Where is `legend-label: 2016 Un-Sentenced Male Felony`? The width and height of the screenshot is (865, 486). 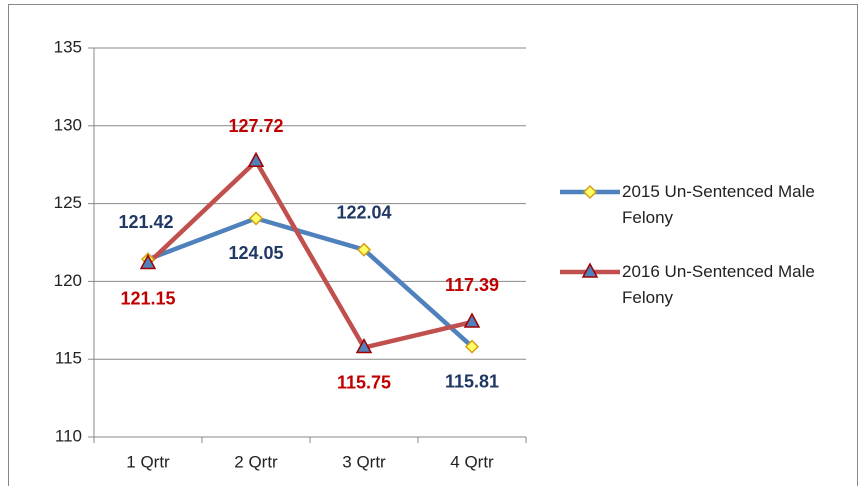
legend-label: 2016 Un-Sentenced Male Felony is located at coordinates (718, 284).